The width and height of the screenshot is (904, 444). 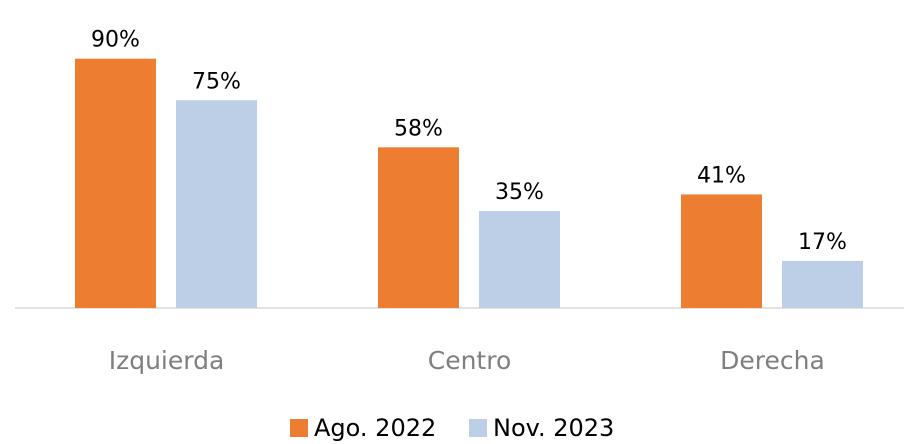 What do you see at coordinates (216, 81) in the screenshot?
I see `data-label: 75%` at bounding box center [216, 81].